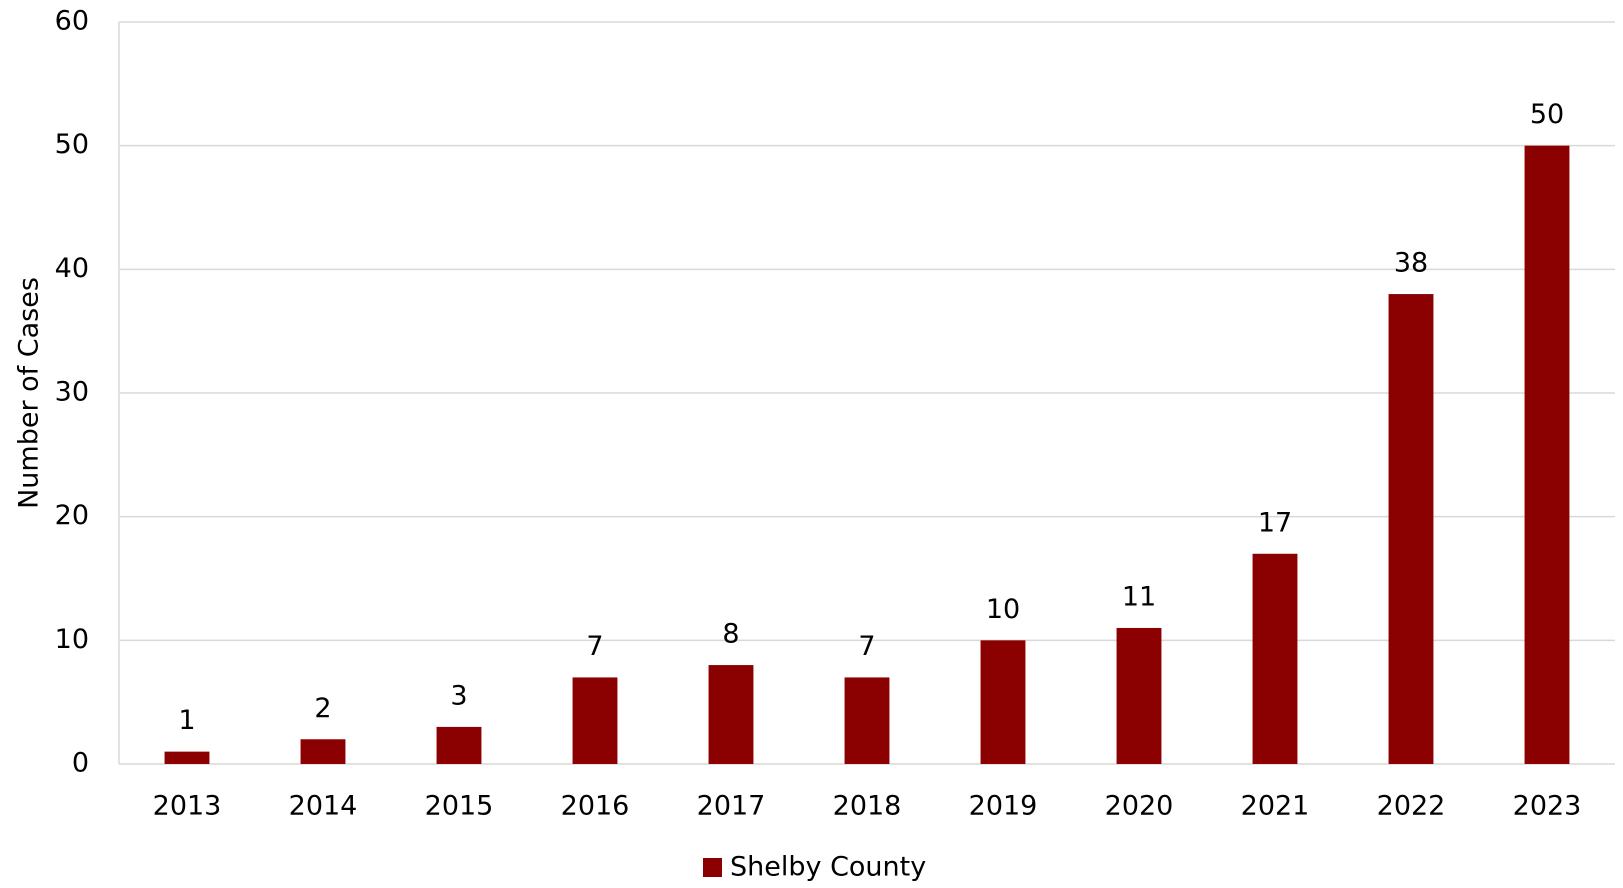  I want to click on y-axis-label: Number of Cases, so click(29, 393).